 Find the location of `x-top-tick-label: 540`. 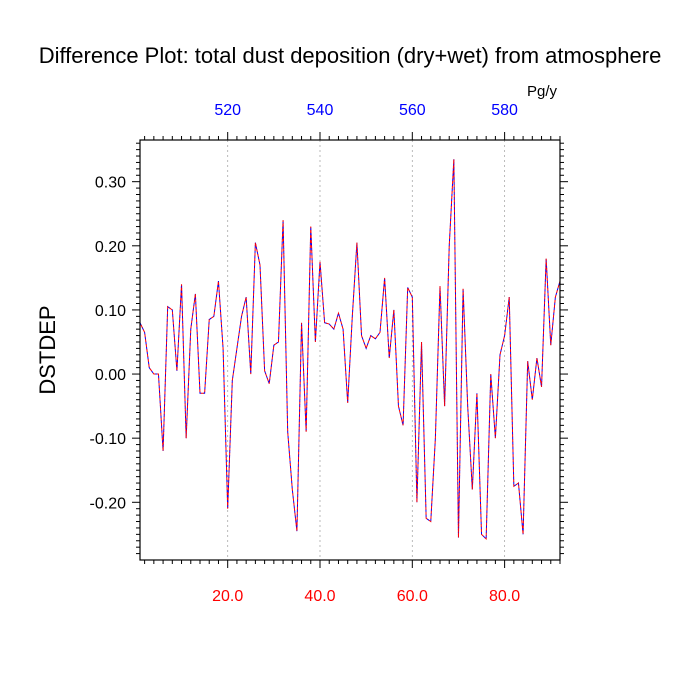

x-top-tick-label: 540 is located at coordinates (320, 110).